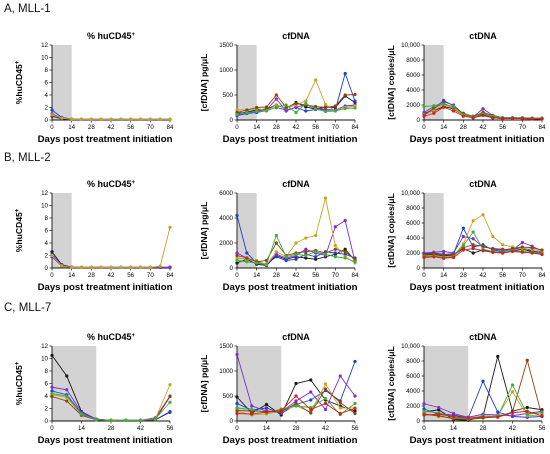 The image size is (550, 454). I want to click on x-tick-label: 42, so click(111, 127).